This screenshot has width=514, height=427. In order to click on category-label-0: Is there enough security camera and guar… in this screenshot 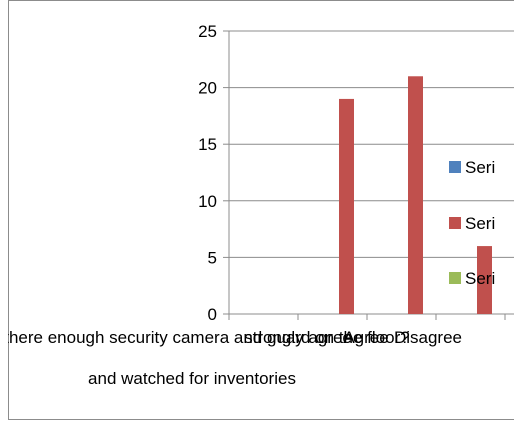, I will do `click(209, 337)`.